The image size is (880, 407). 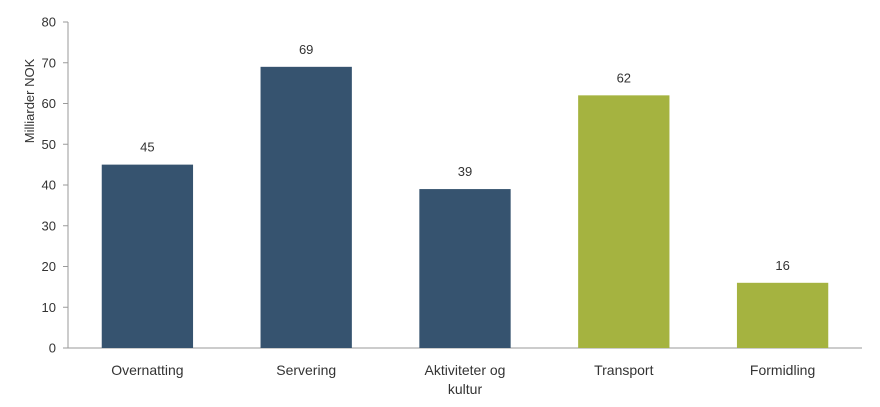 I want to click on y-tick-label: 80, so click(x=49, y=22).